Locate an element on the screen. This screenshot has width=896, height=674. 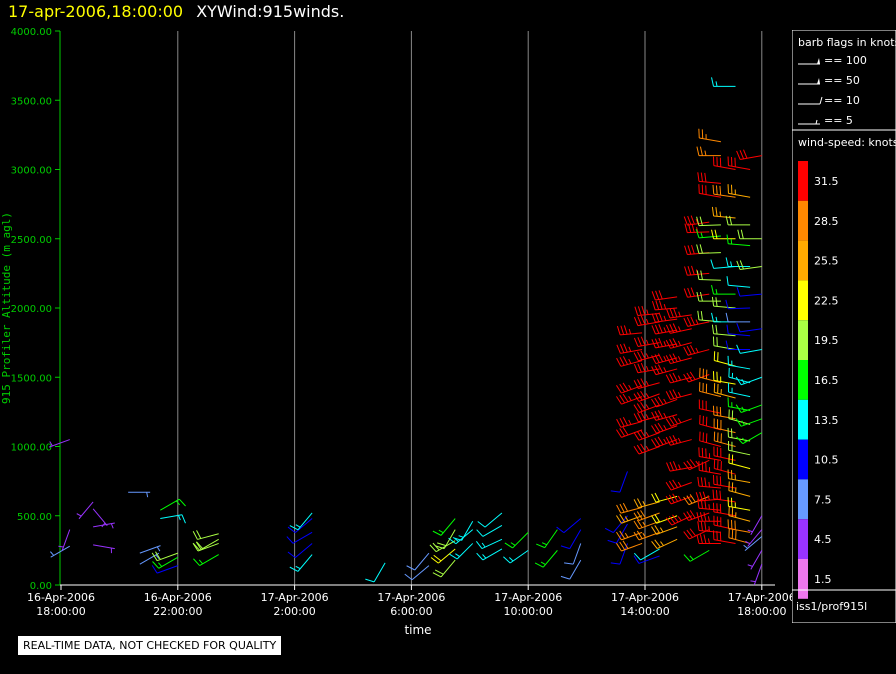
scale-label: 1.5 is located at coordinates (823, 579).